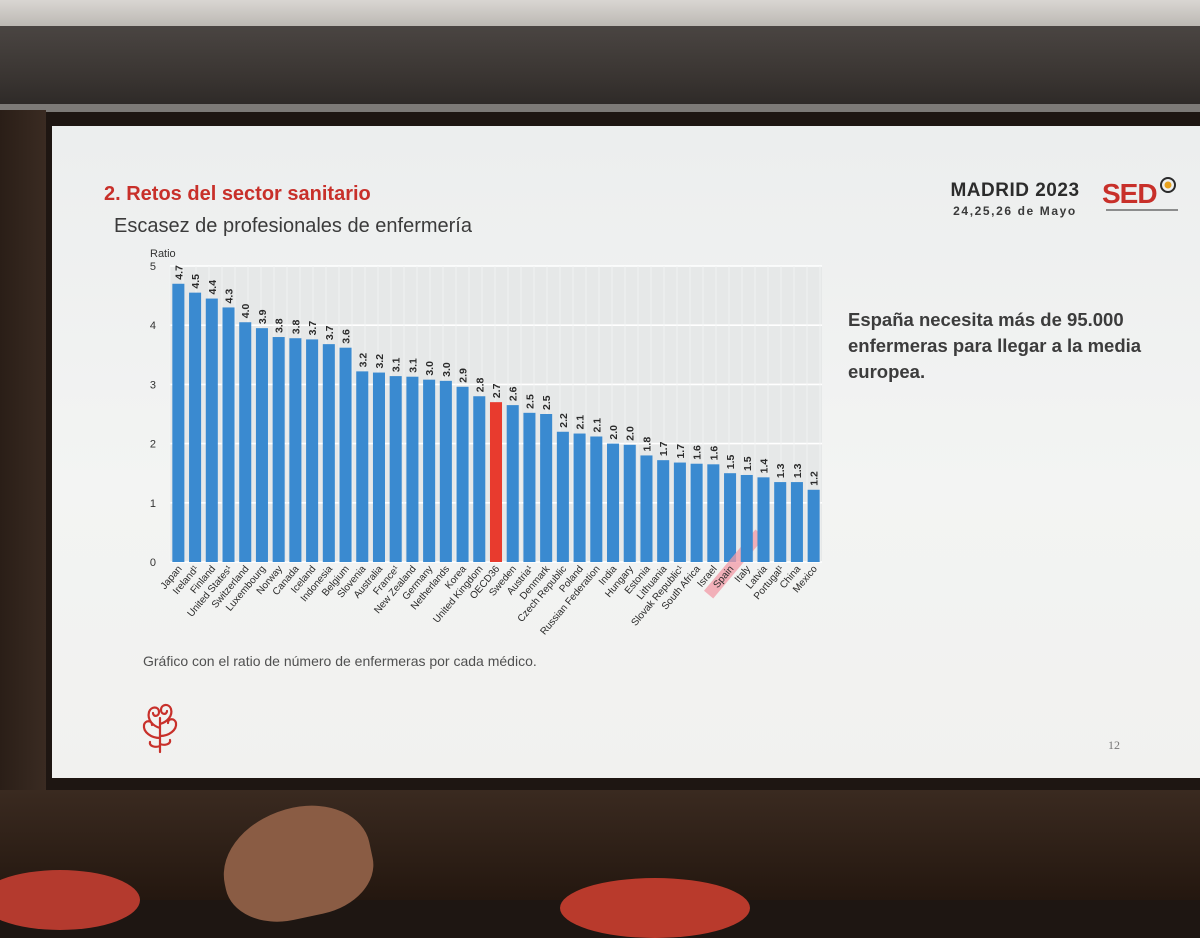  What do you see at coordinates (153, 385) in the screenshot?
I see `y-tick-label: 3` at bounding box center [153, 385].